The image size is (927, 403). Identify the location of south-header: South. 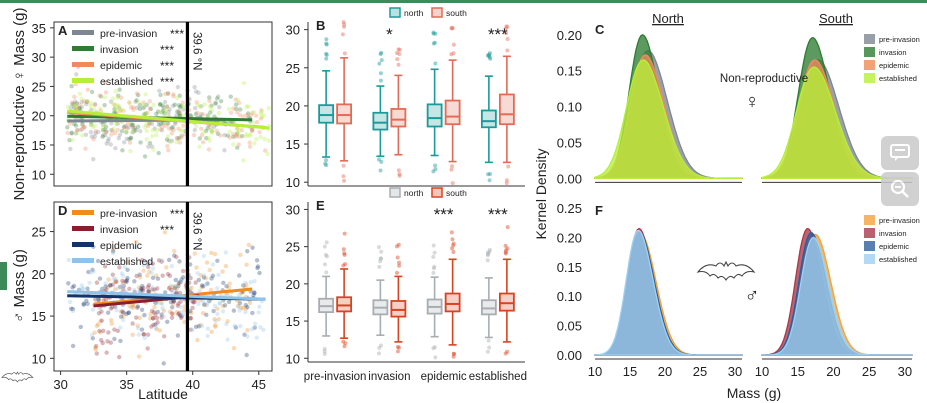
(836, 18).